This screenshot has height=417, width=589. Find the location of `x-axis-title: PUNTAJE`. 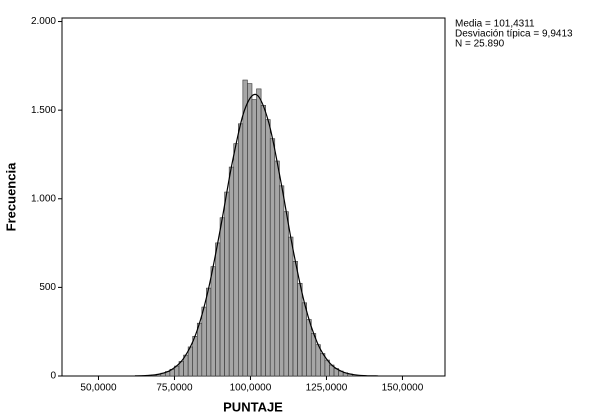

x-axis-title: PUNTAJE is located at coordinates (253, 406).